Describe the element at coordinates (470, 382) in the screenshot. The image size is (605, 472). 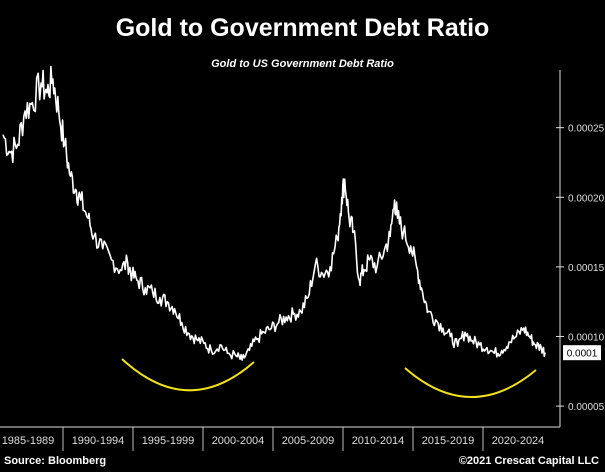
I see `trough-arc-2010s` at that location.